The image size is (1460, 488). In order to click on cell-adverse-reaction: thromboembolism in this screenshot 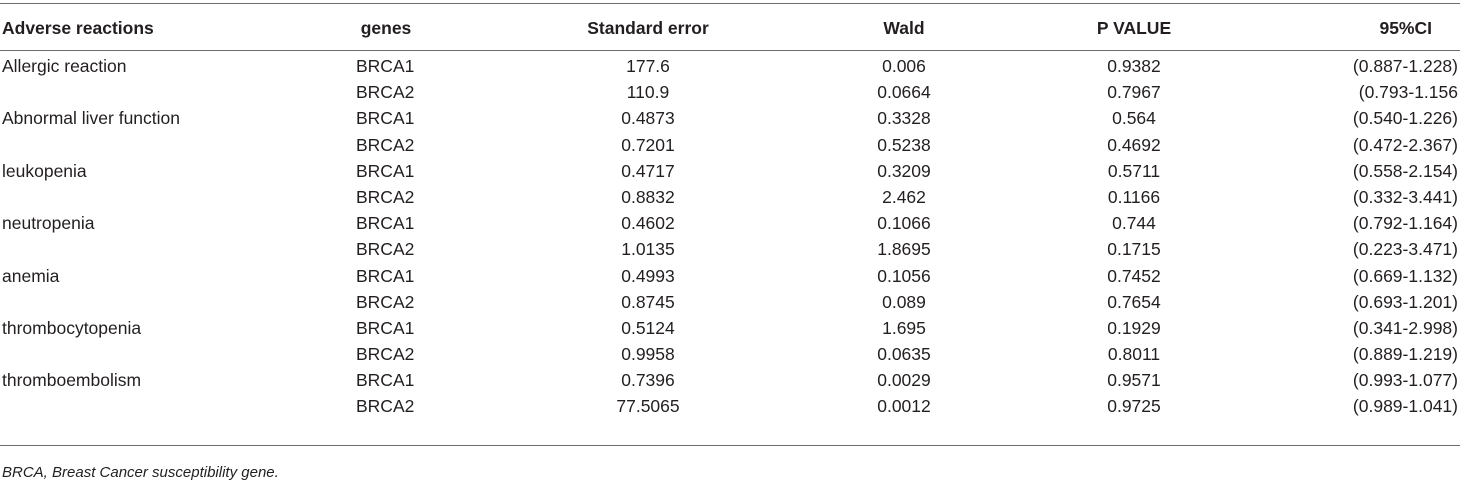, I will do `click(72, 380)`.